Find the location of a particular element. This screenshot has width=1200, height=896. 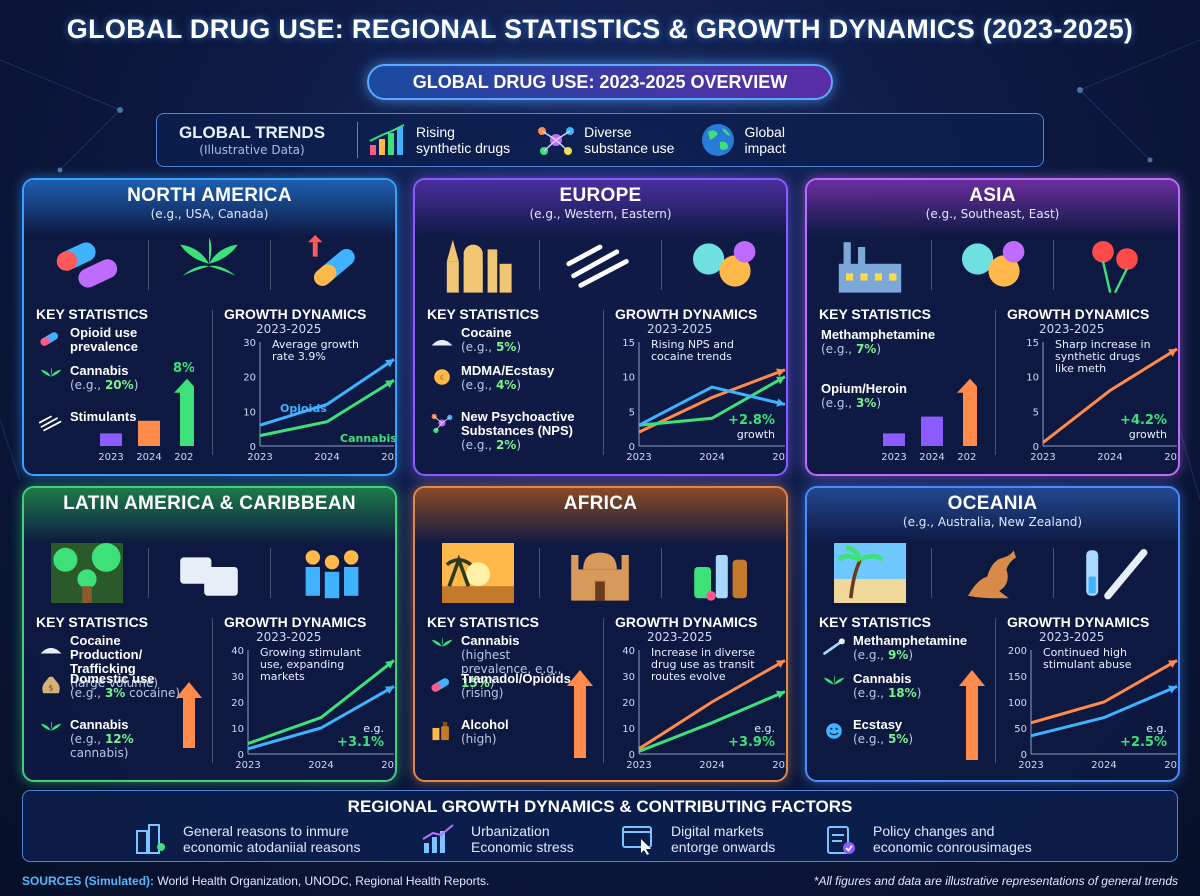

cannabis-icon is located at coordinates (834, 685).